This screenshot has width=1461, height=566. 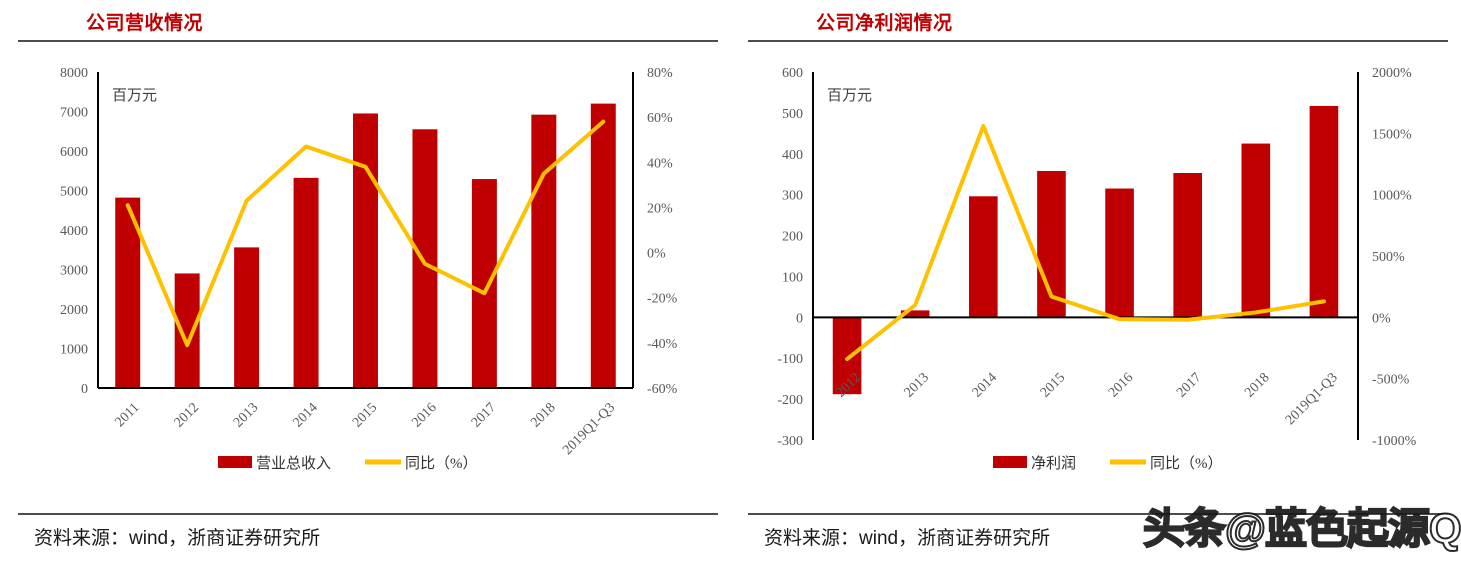 What do you see at coordinates (365, 415) in the screenshot?
I see `x-axis-tick-revenue: 2015` at bounding box center [365, 415].